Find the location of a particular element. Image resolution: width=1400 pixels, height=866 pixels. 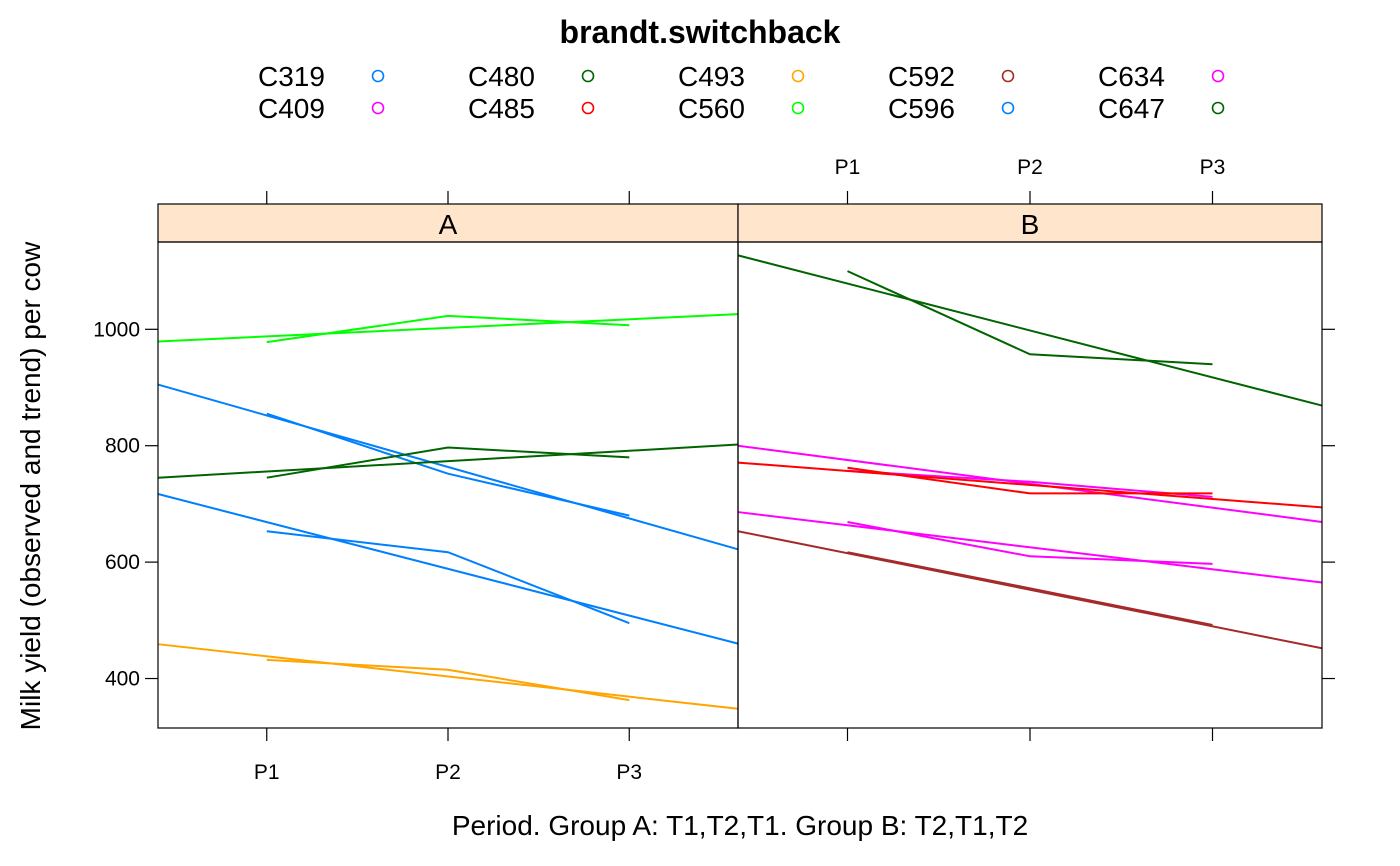

observed-line-C493 is located at coordinates (448, 680).